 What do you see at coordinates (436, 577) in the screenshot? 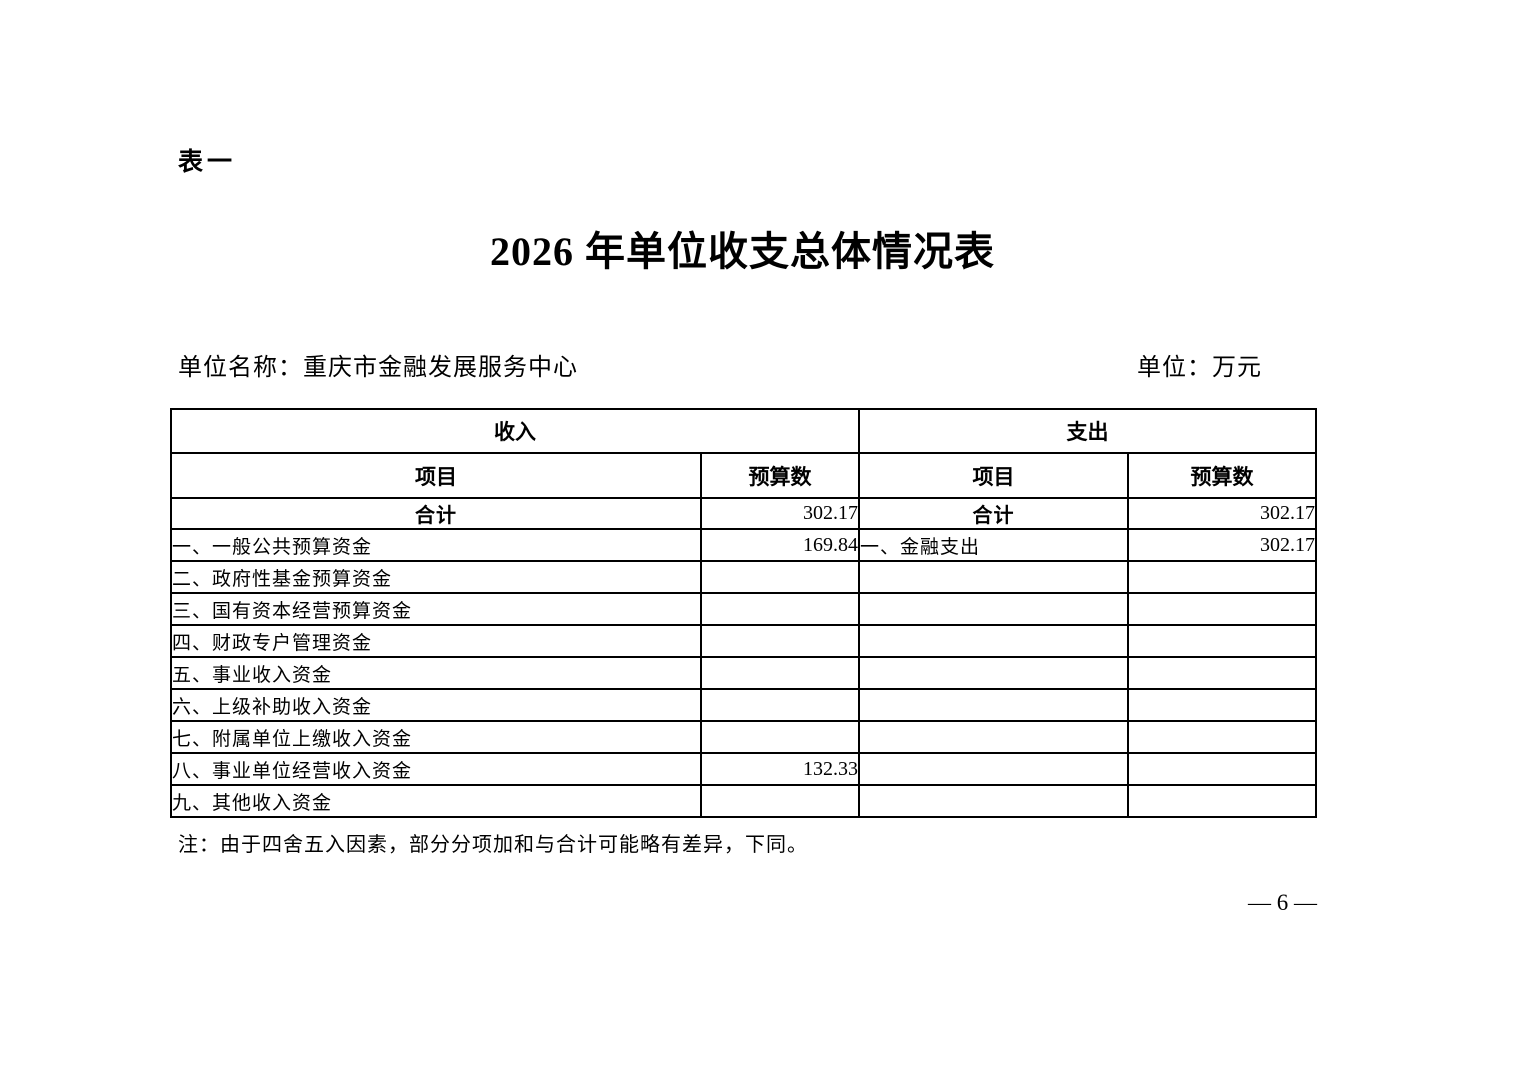
I see `income-item-cell: 二、政府性基金预算资金` at bounding box center [436, 577].